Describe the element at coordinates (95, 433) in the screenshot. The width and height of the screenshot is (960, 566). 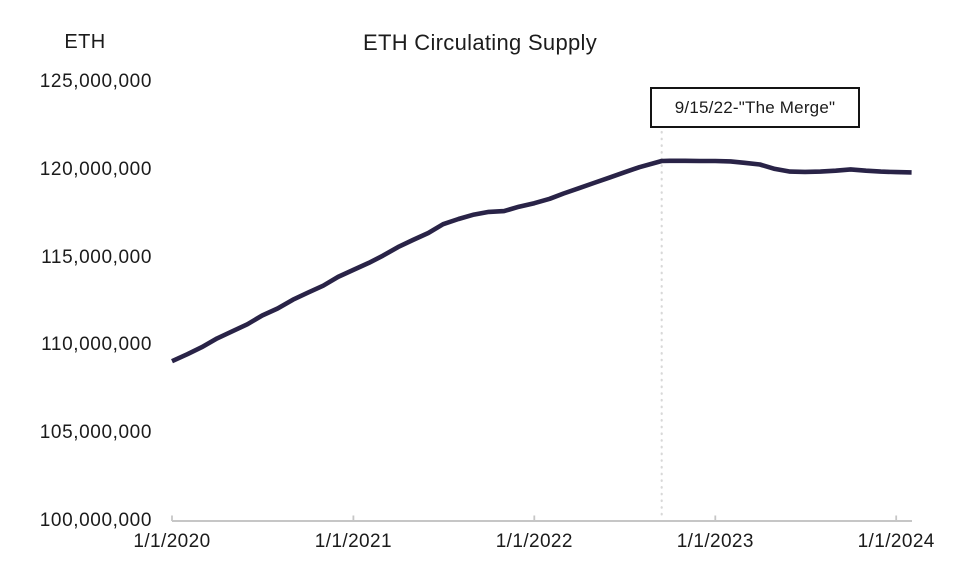
I see `y-tick-label: 105,000,000` at that location.